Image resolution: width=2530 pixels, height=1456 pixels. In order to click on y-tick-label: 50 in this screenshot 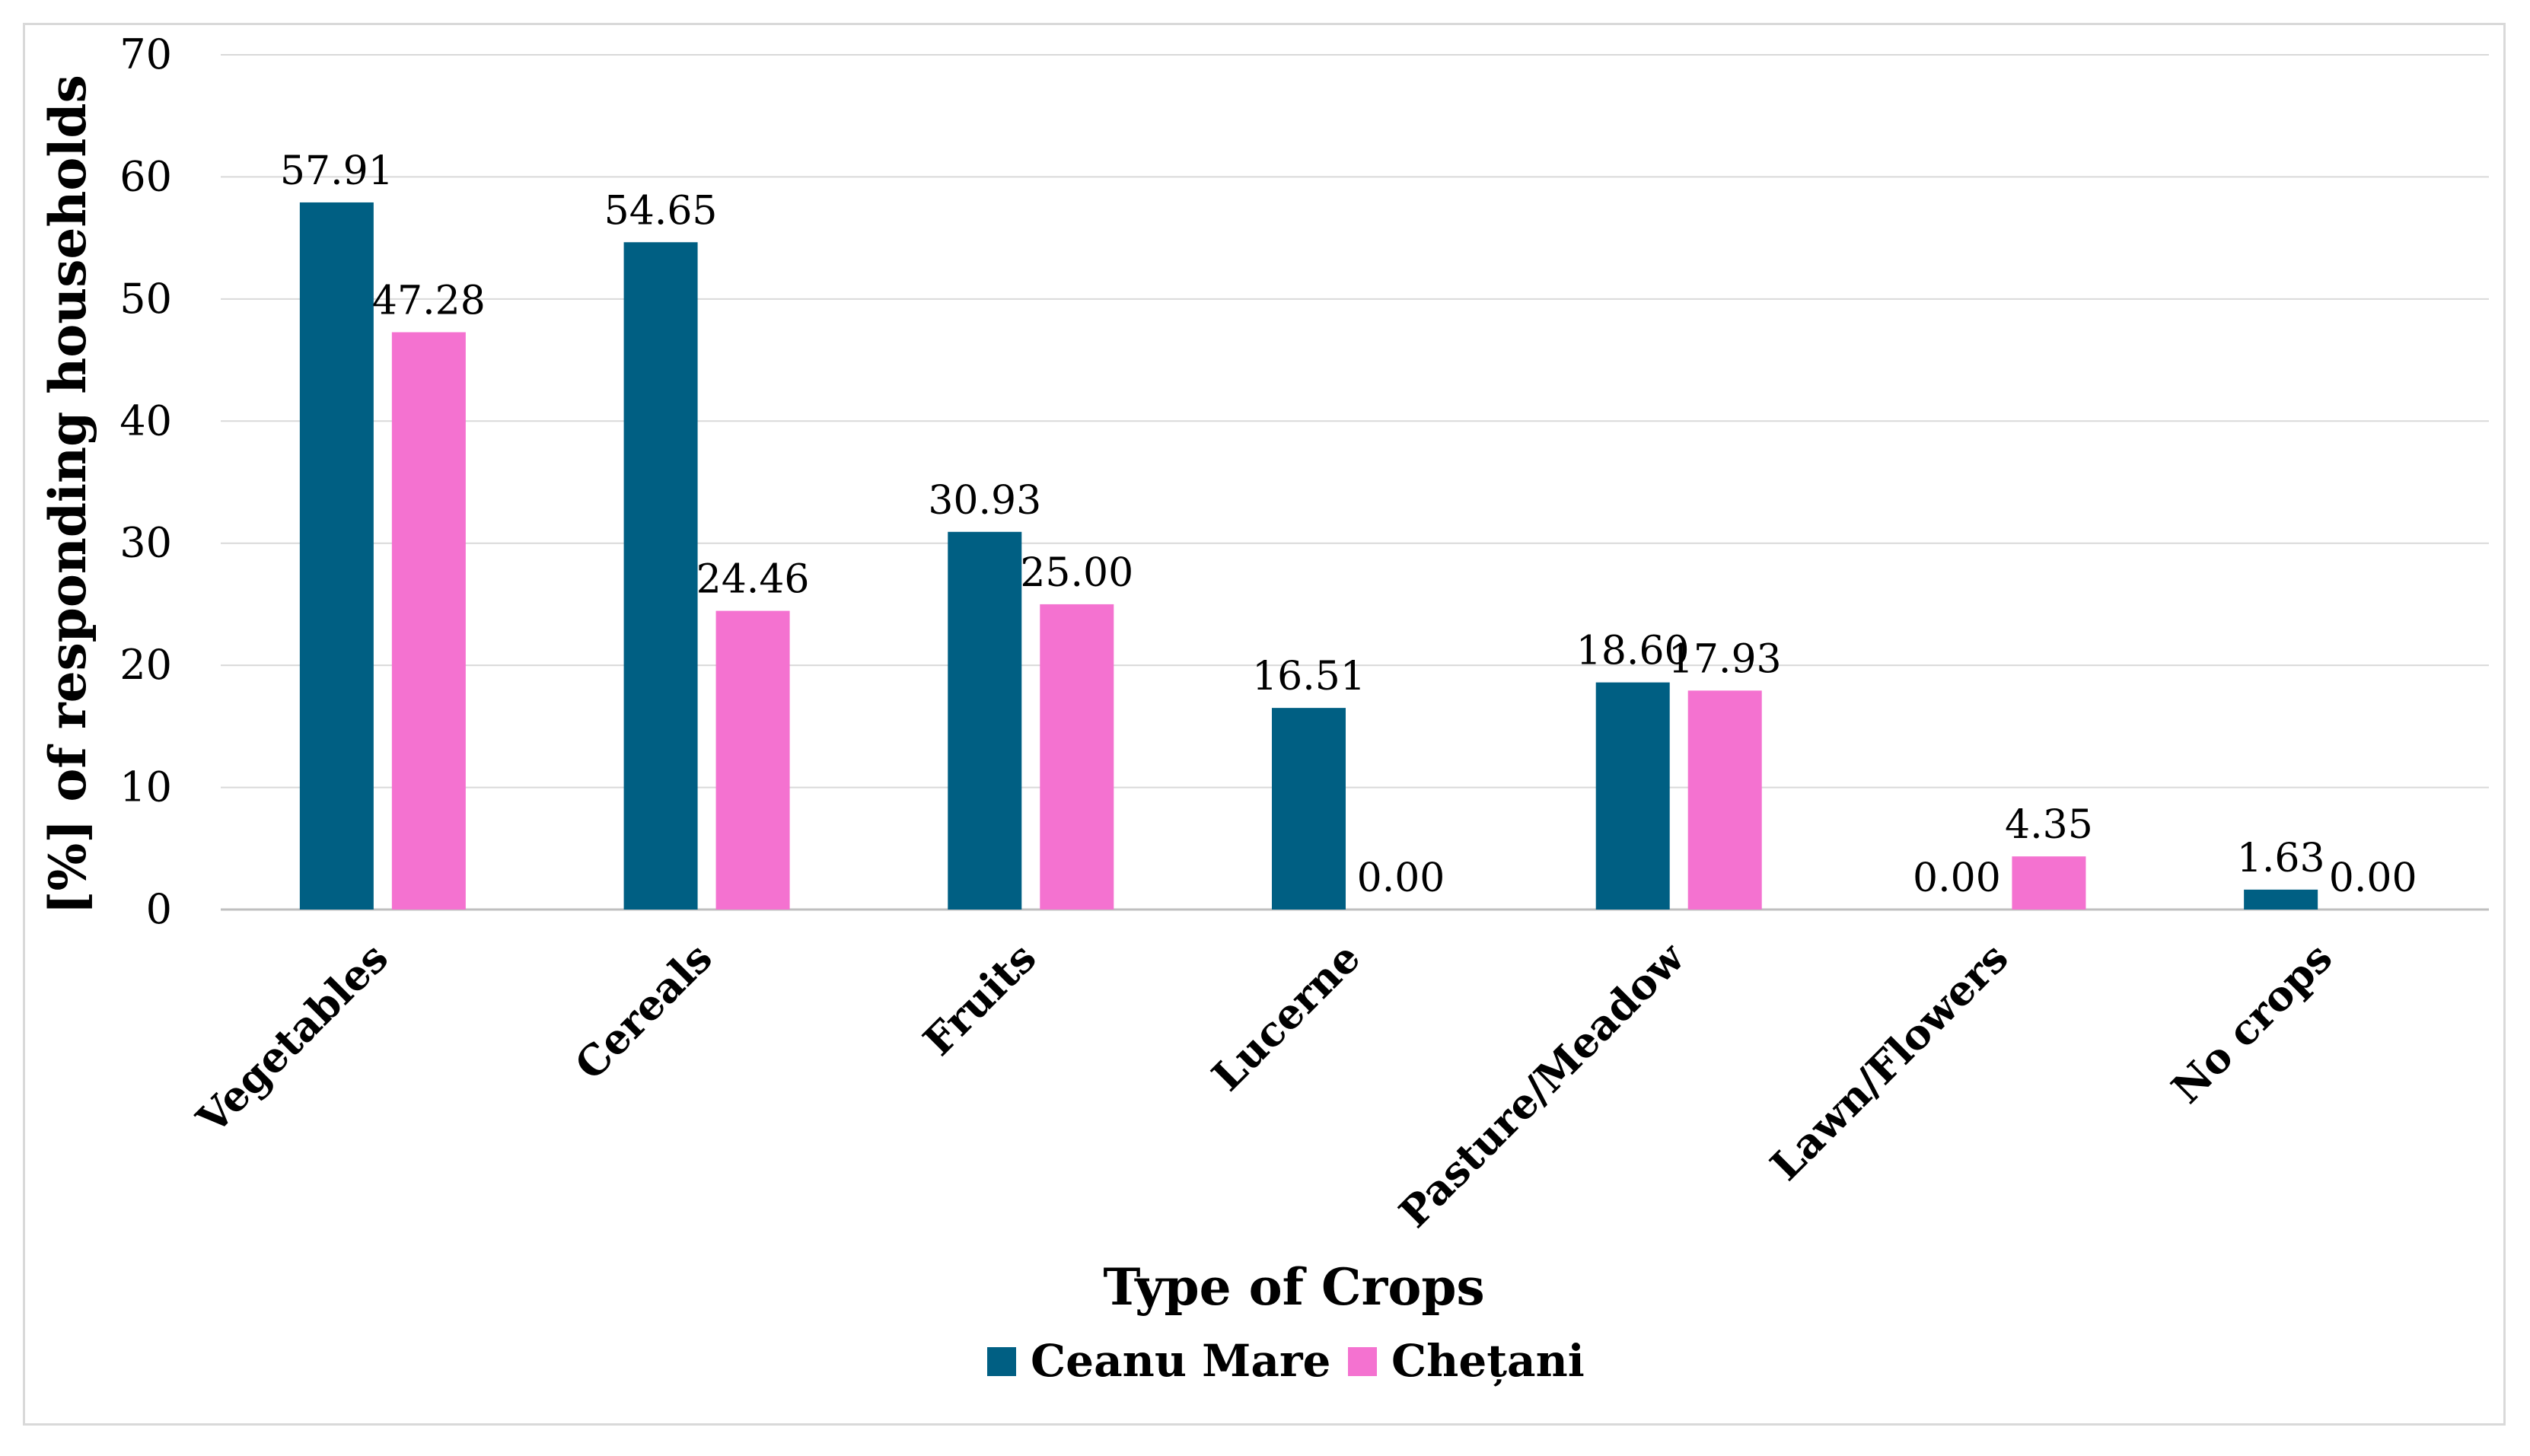, I will do `click(145, 299)`.